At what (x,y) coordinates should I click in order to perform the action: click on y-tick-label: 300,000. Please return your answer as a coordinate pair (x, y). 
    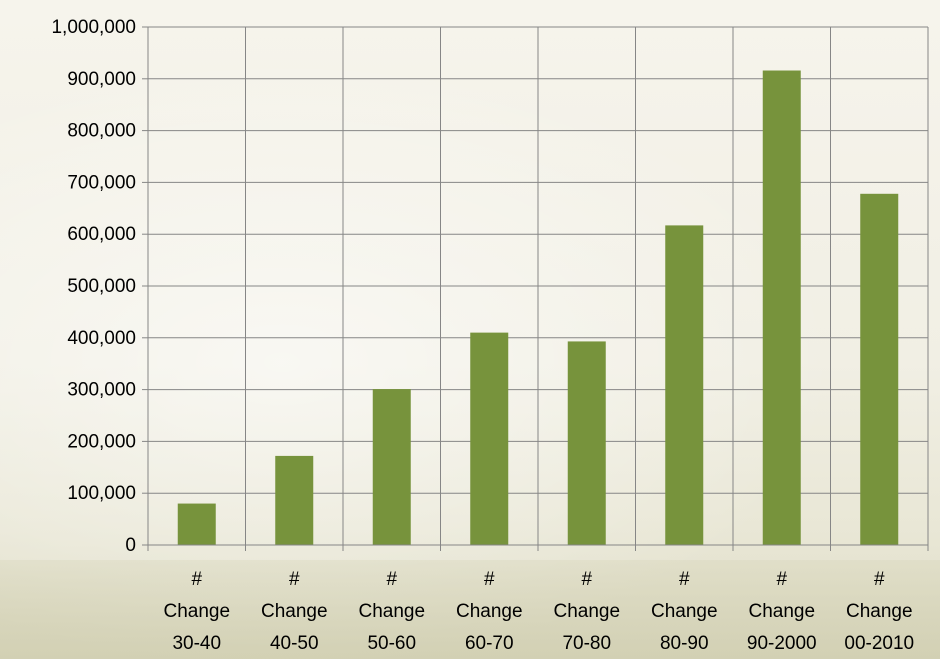
    Looking at the image, I should click on (101, 390).